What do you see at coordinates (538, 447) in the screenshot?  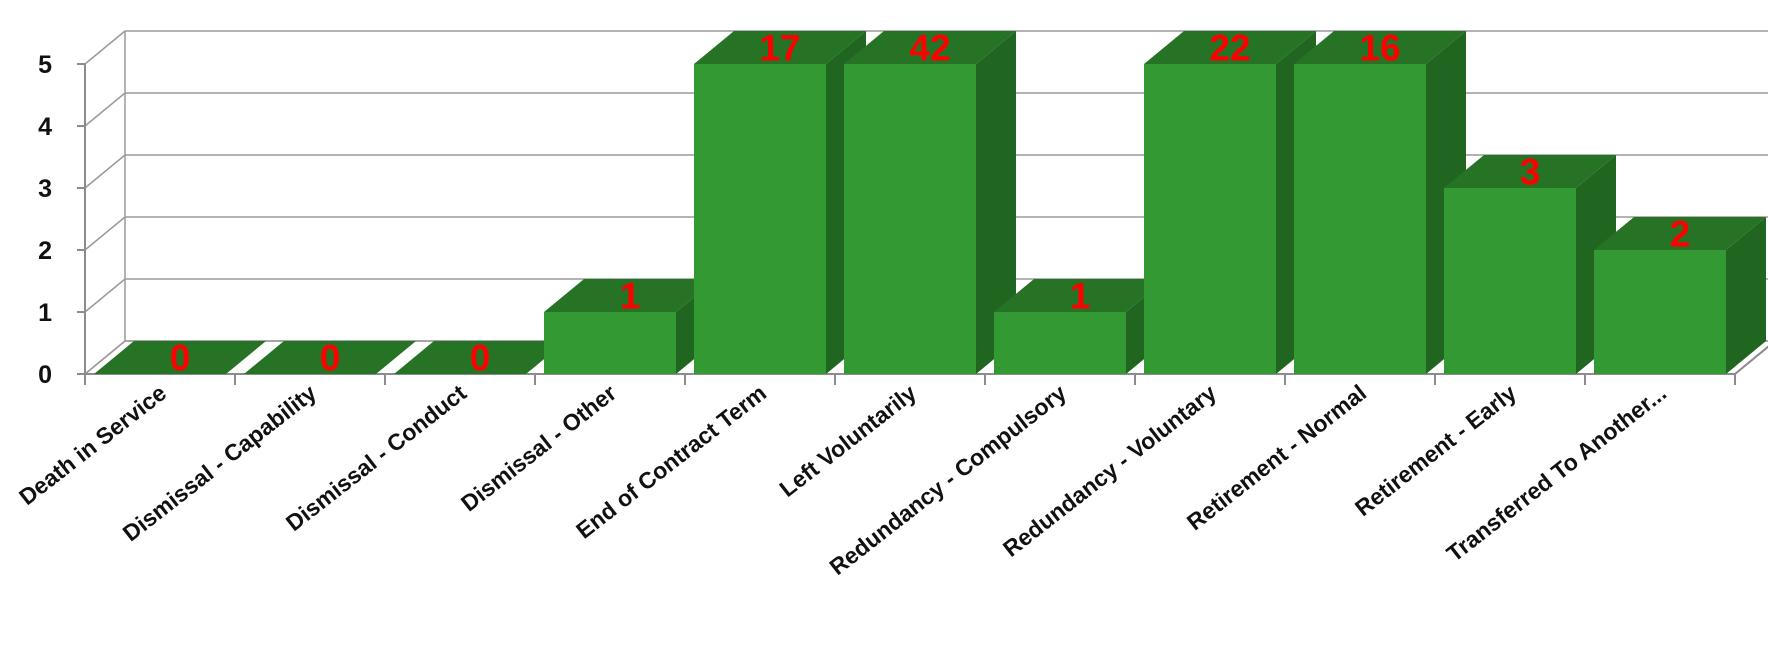 I see `x-tick-label: Dismissal - Other` at bounding box center [538, 447].